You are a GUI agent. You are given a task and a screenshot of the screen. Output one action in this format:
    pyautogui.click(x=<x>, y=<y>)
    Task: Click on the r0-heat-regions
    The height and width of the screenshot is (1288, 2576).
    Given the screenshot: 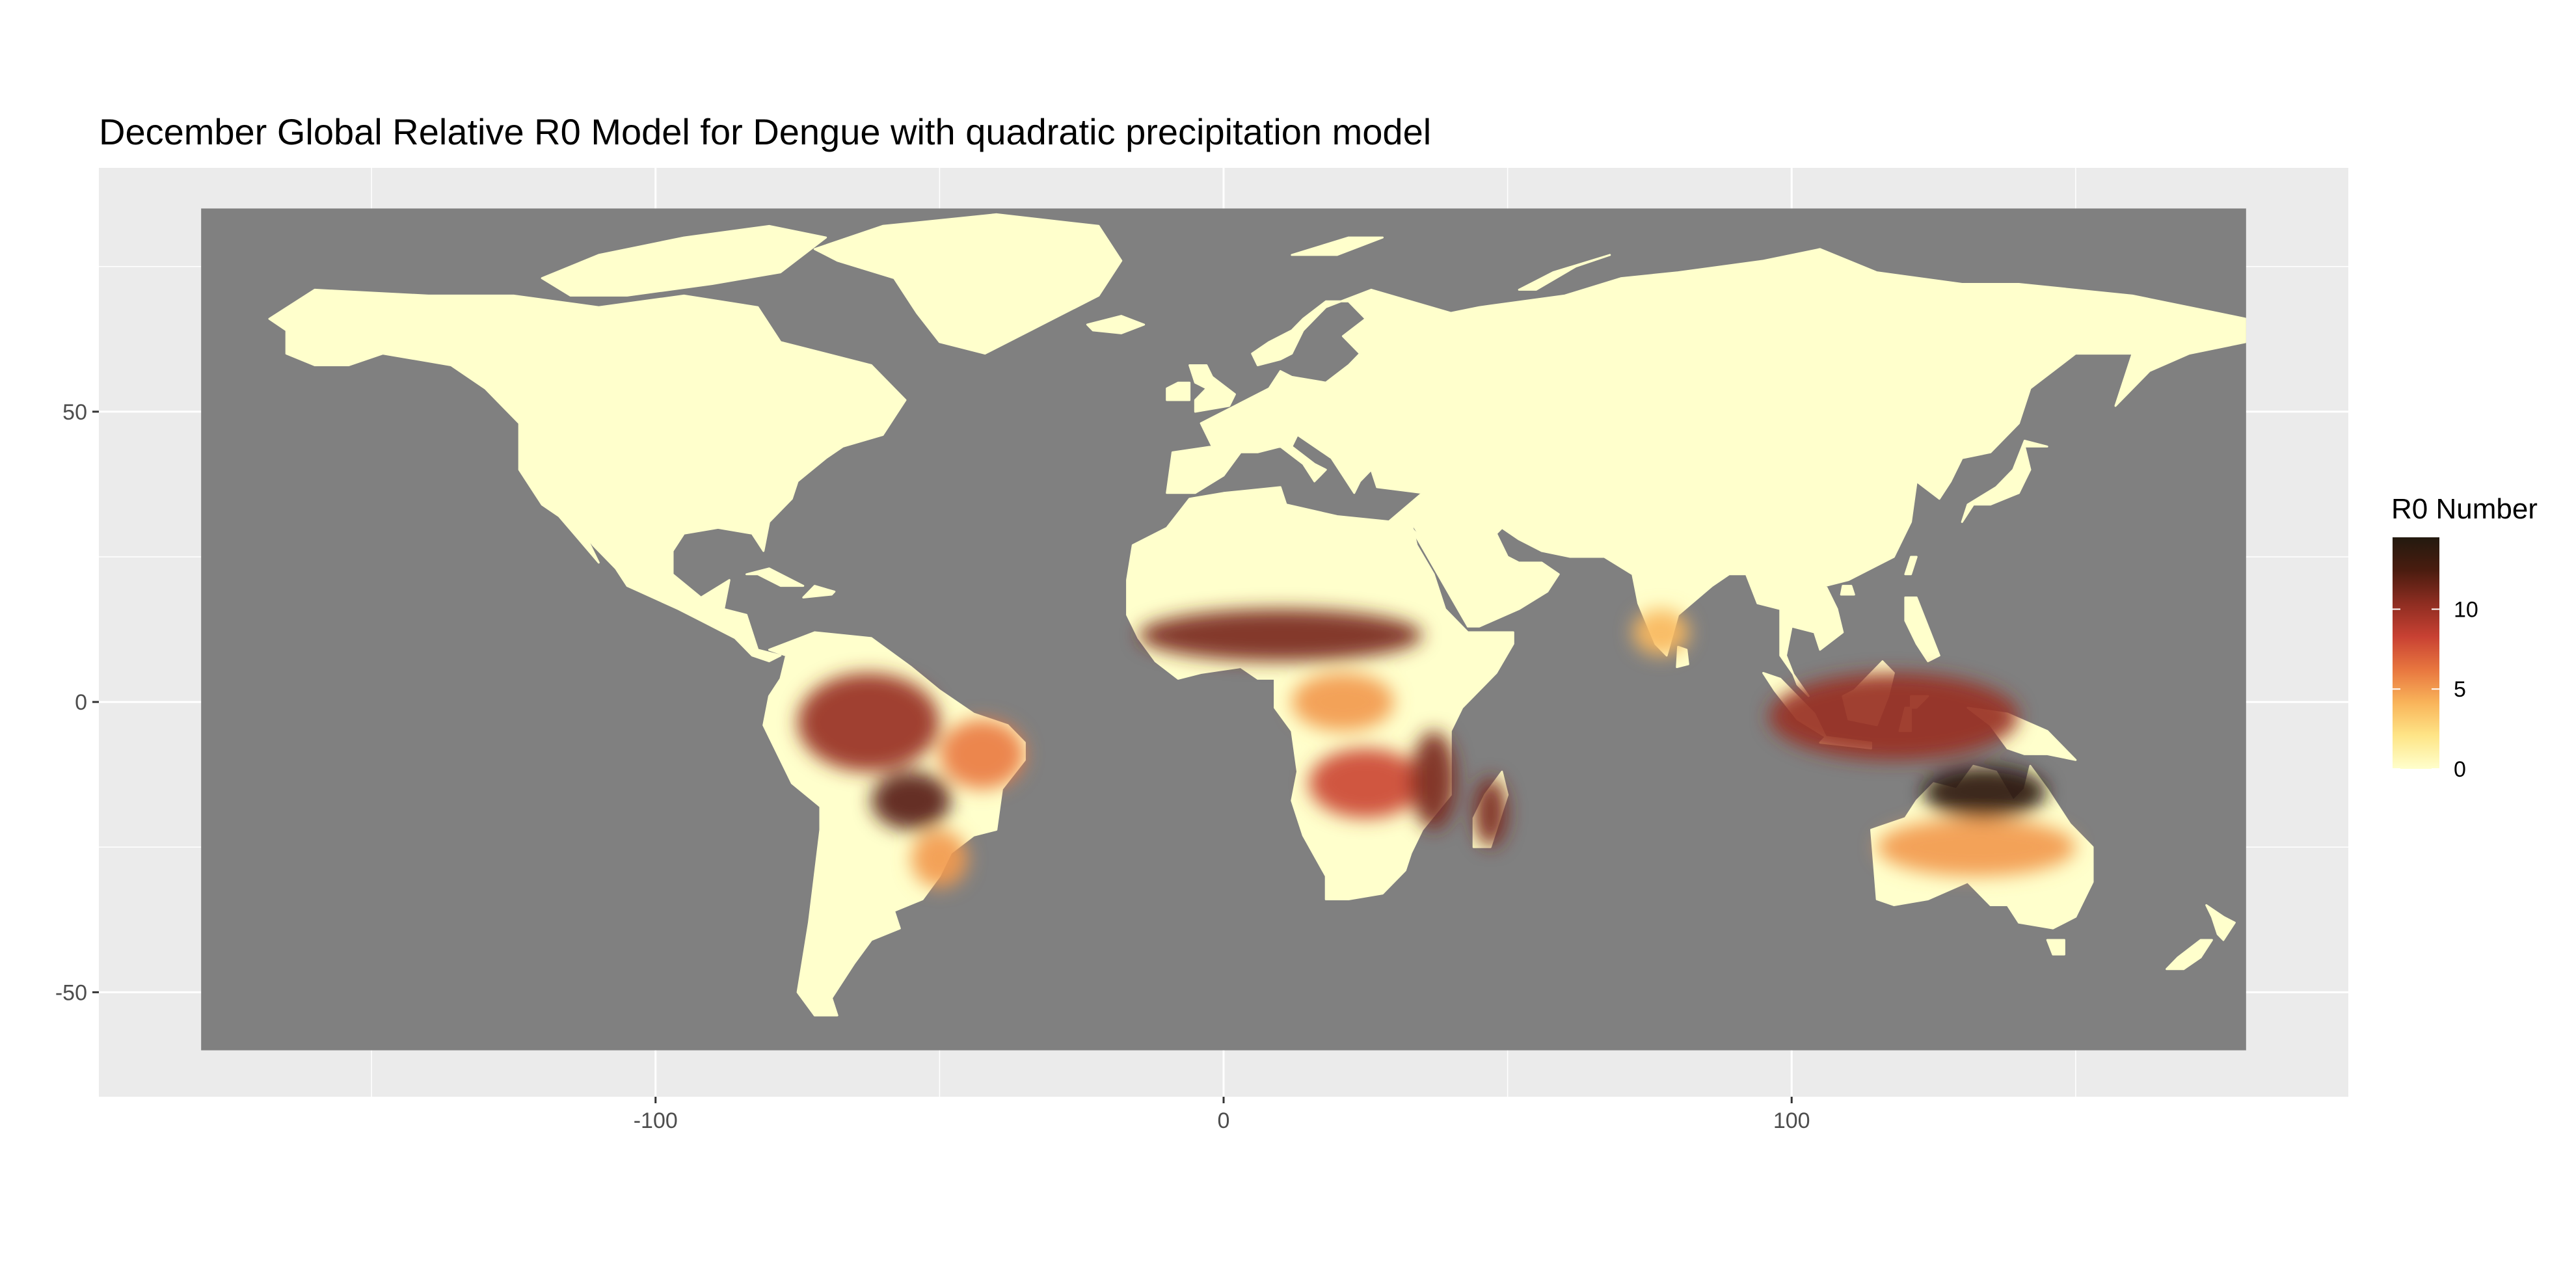 What is the action you would take?
    pyautogui.click(x=1437, y=748)
    